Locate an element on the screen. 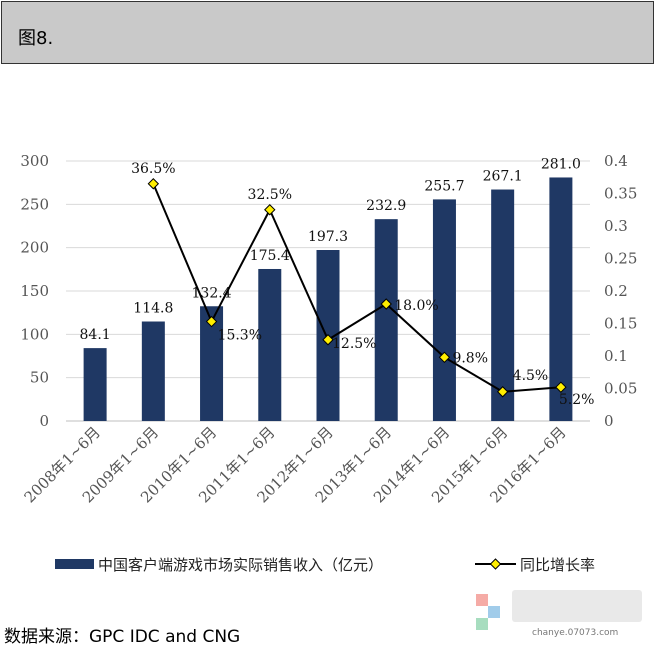  watermark-logo: chanye.07073.com is located at coordinates (560, 610).